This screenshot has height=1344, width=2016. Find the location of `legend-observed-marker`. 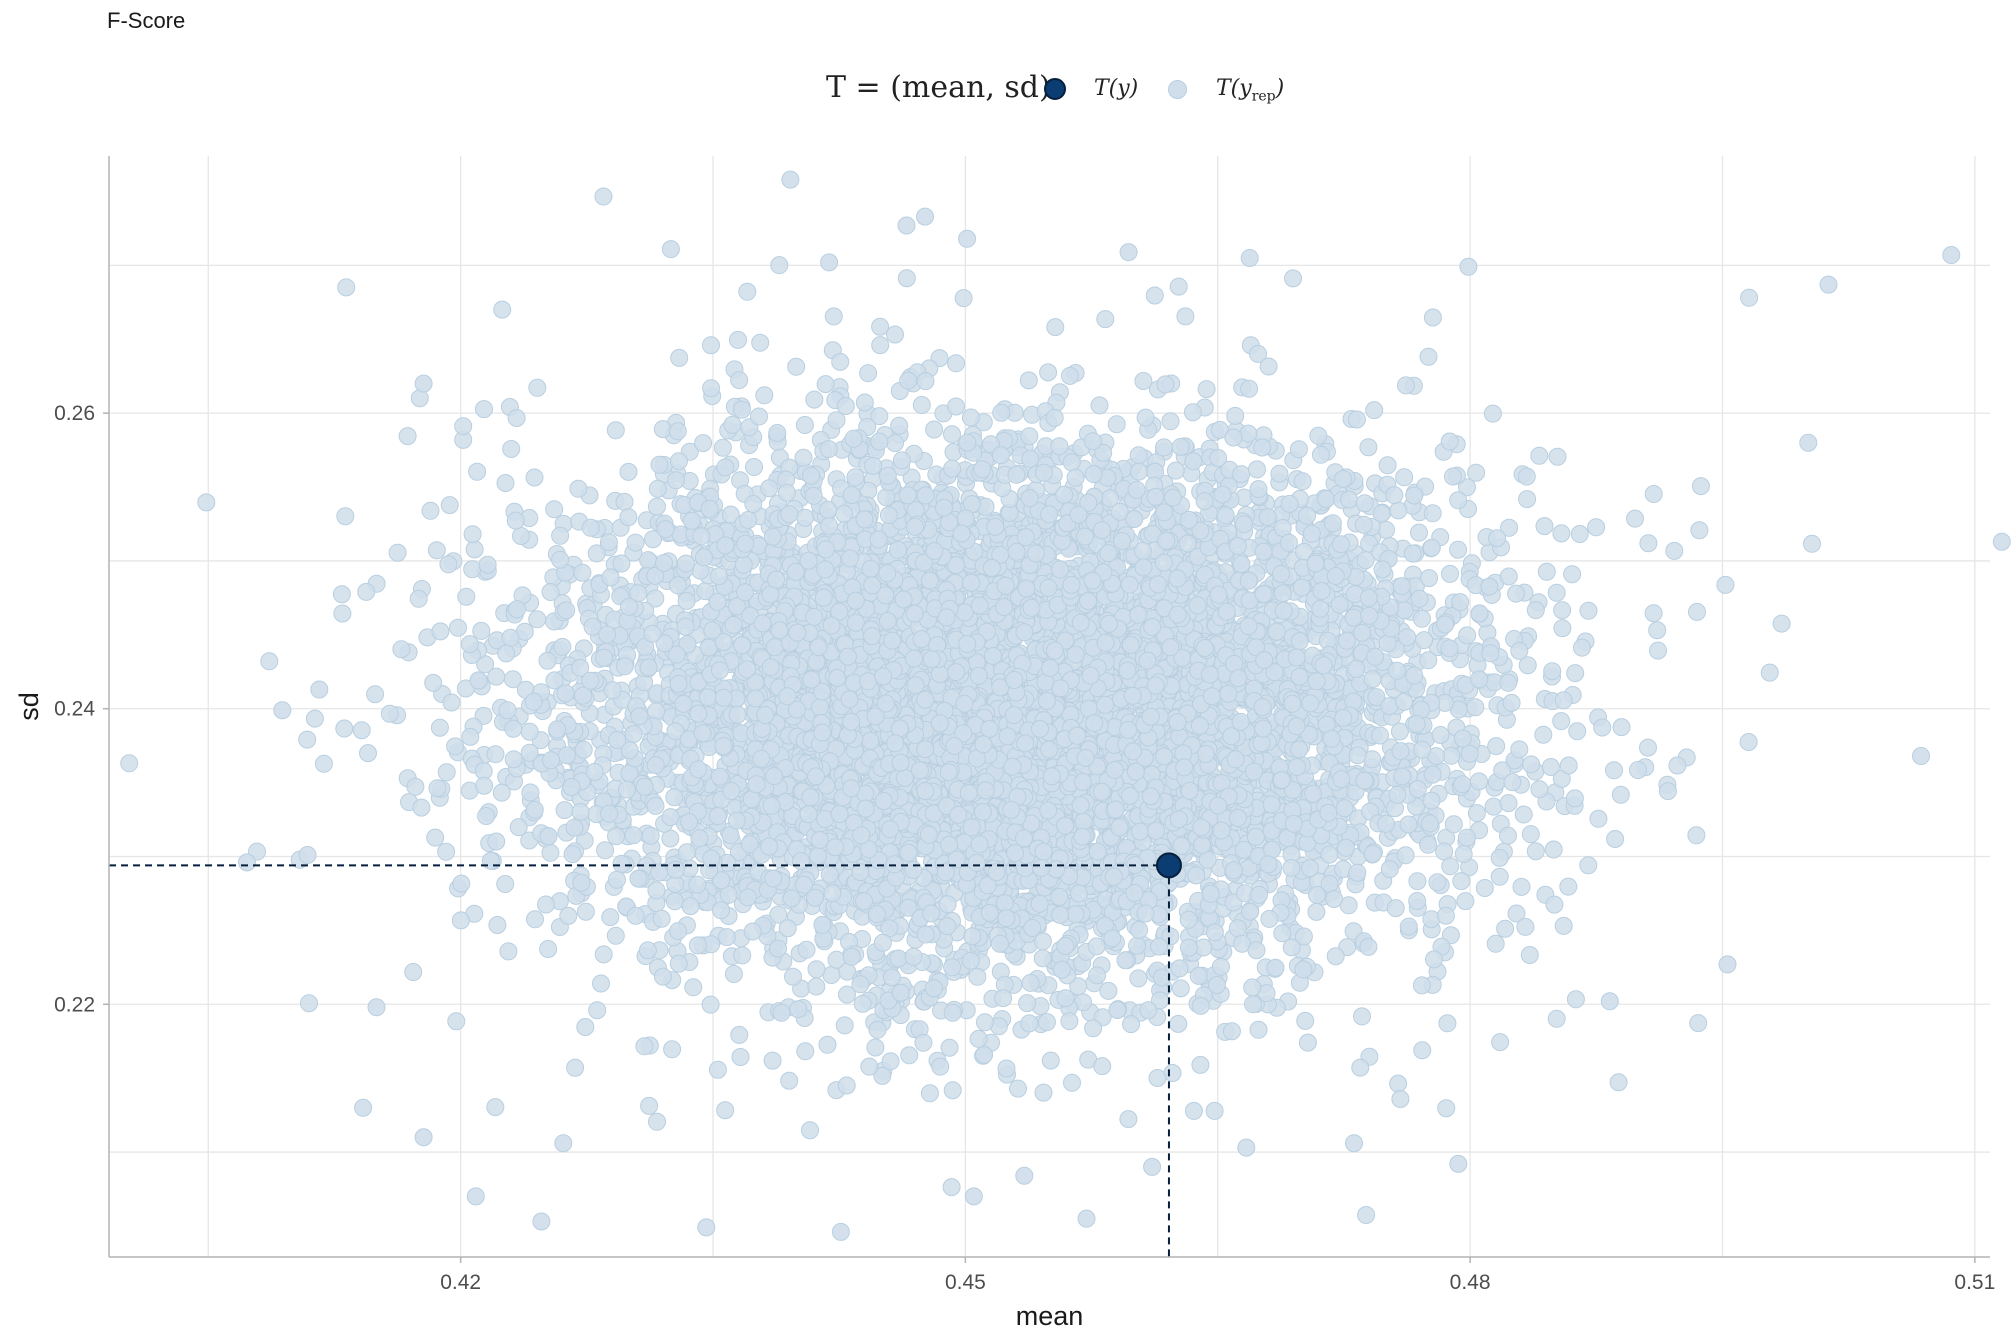

legend-observed-marker is located at coordinates (1055, 89).